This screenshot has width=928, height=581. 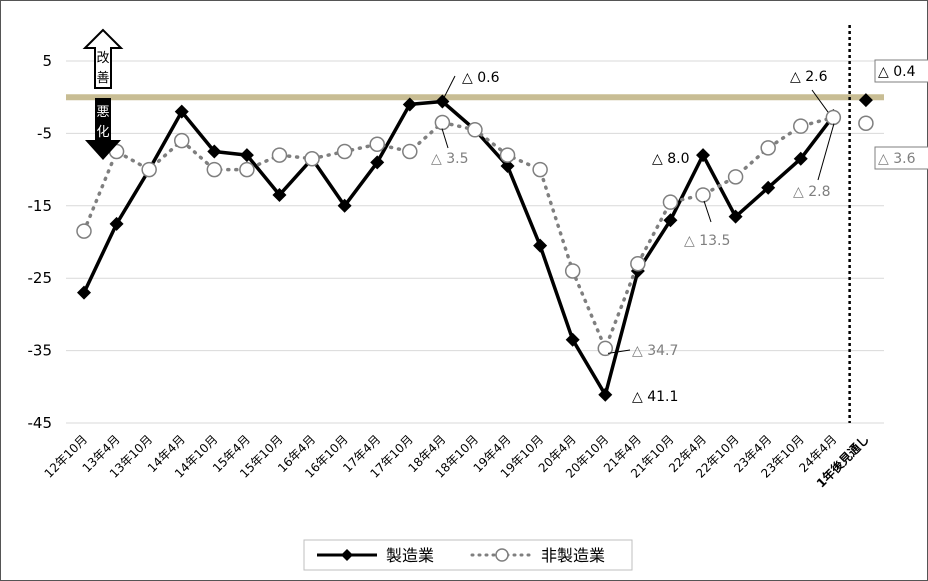 I want to click on x-tick-label: 12年10月, so click(x=66, y=456).